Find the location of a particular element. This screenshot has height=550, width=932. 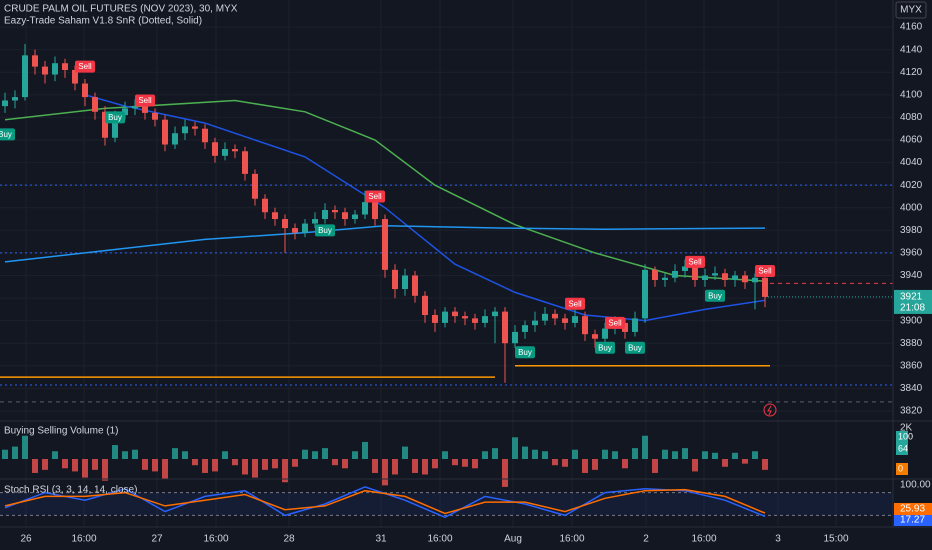

volume-value-box is located at coordinates (902, 469).